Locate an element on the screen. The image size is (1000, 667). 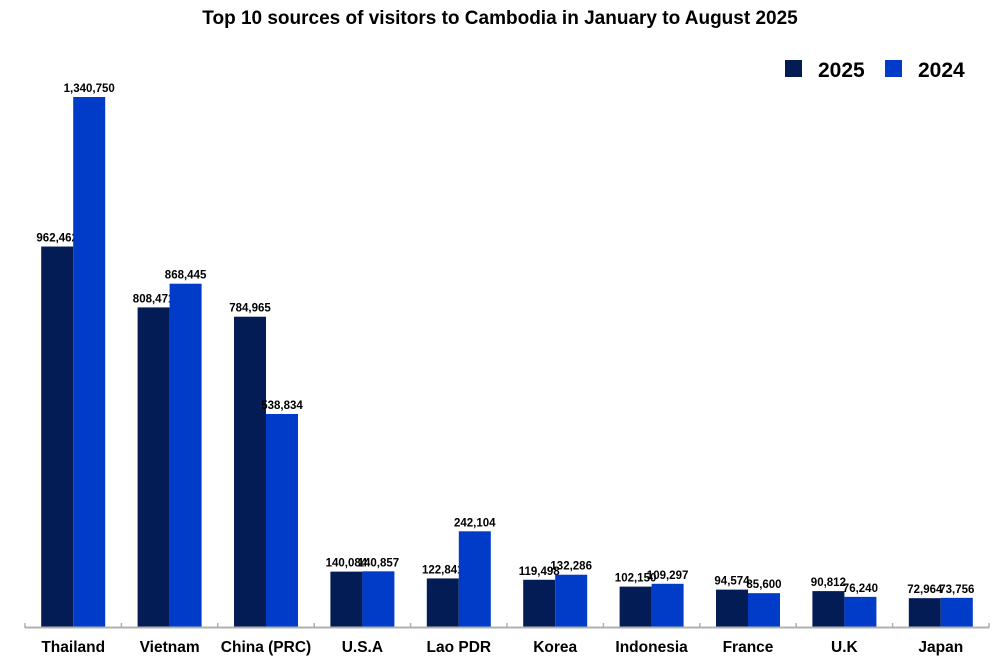
data-label-2025-0: 962,462 is located at coordinates (57, 239).